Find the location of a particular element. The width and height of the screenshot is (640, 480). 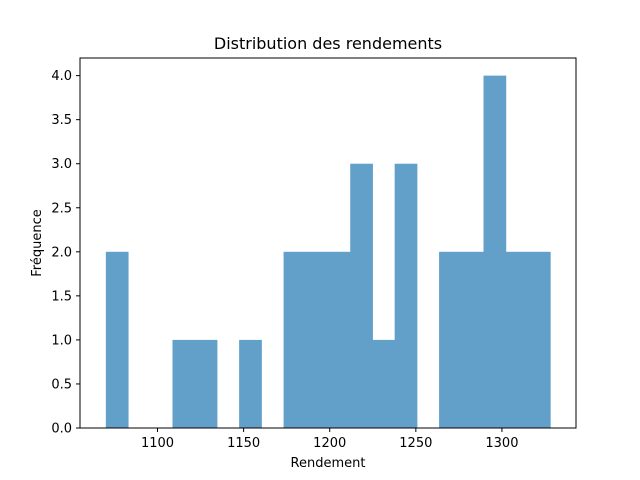

x-tick-label: 1300 is located at coordinates (501, 443).